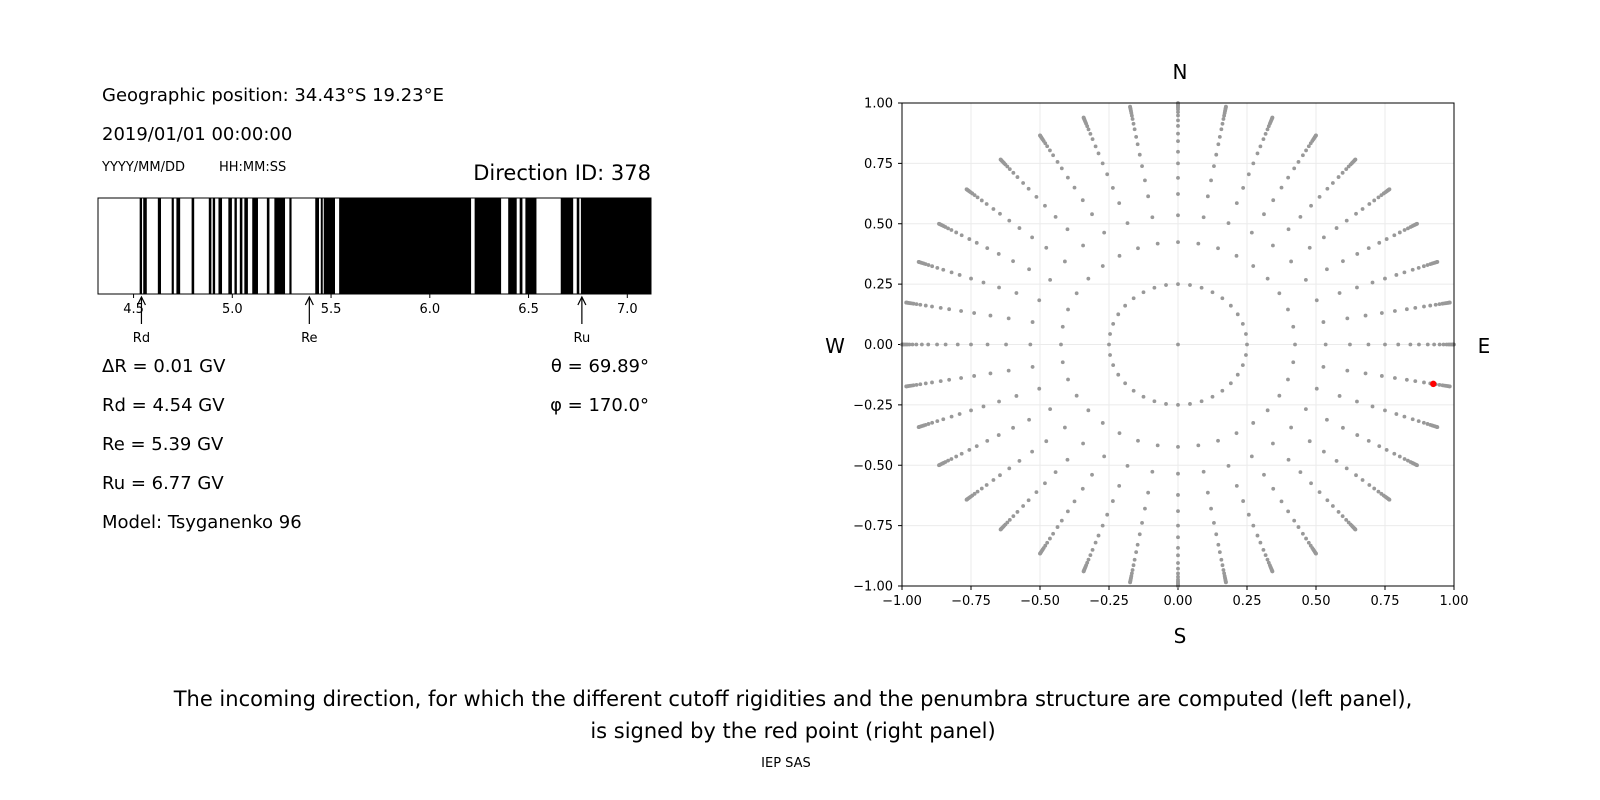  Describe the element at coordinates (793, 731) in the screenshot. I see `caption-line-2: is signed by the red point (right panel)` at that location.